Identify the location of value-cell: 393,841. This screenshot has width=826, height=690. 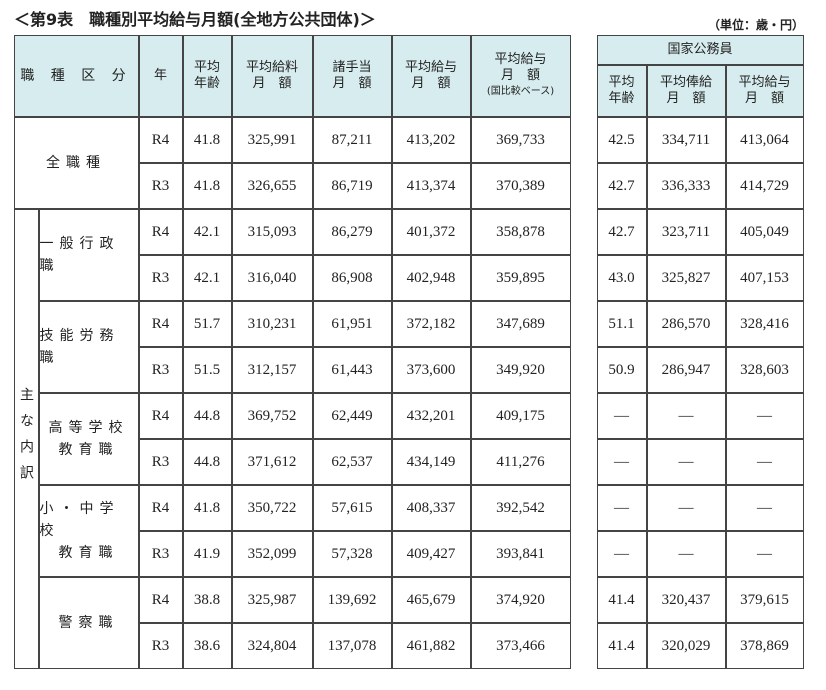
(520, 553).